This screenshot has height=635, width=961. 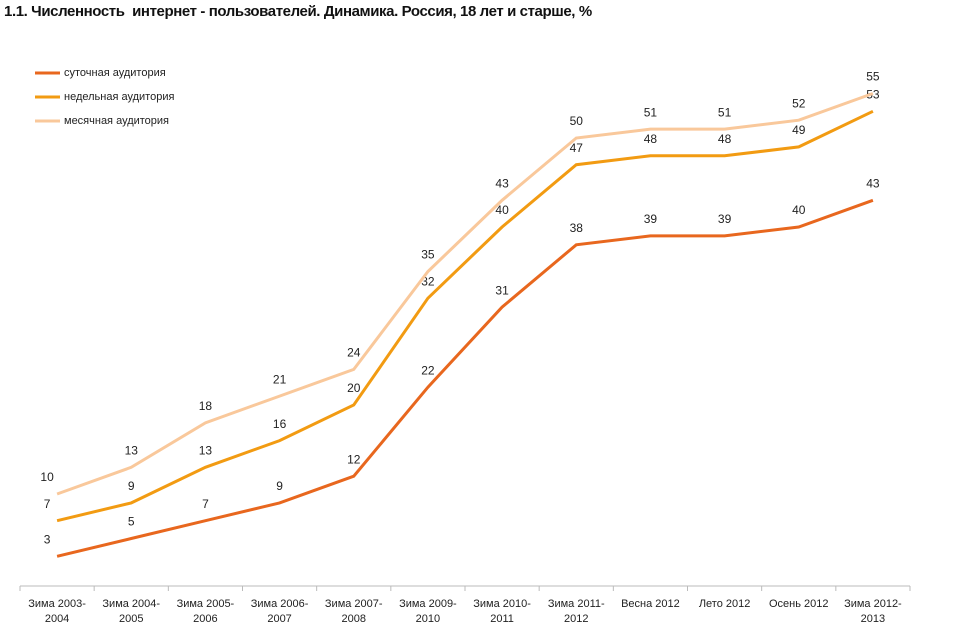 I want to click on data-label: 49, so click(x=799, y=130).